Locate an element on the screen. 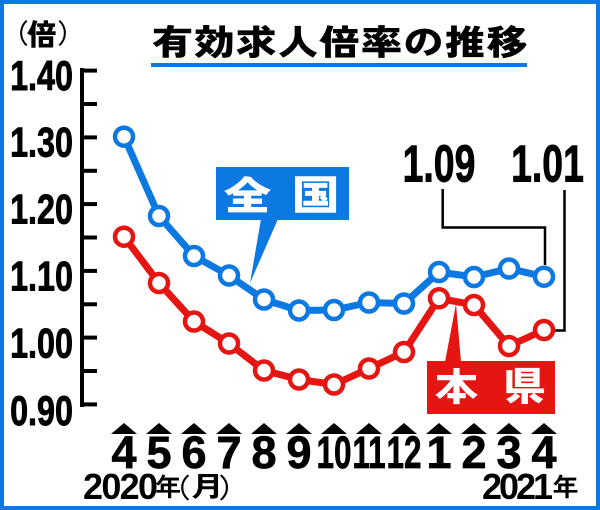  svg-text: 2 is located at coordinates (473, 452).